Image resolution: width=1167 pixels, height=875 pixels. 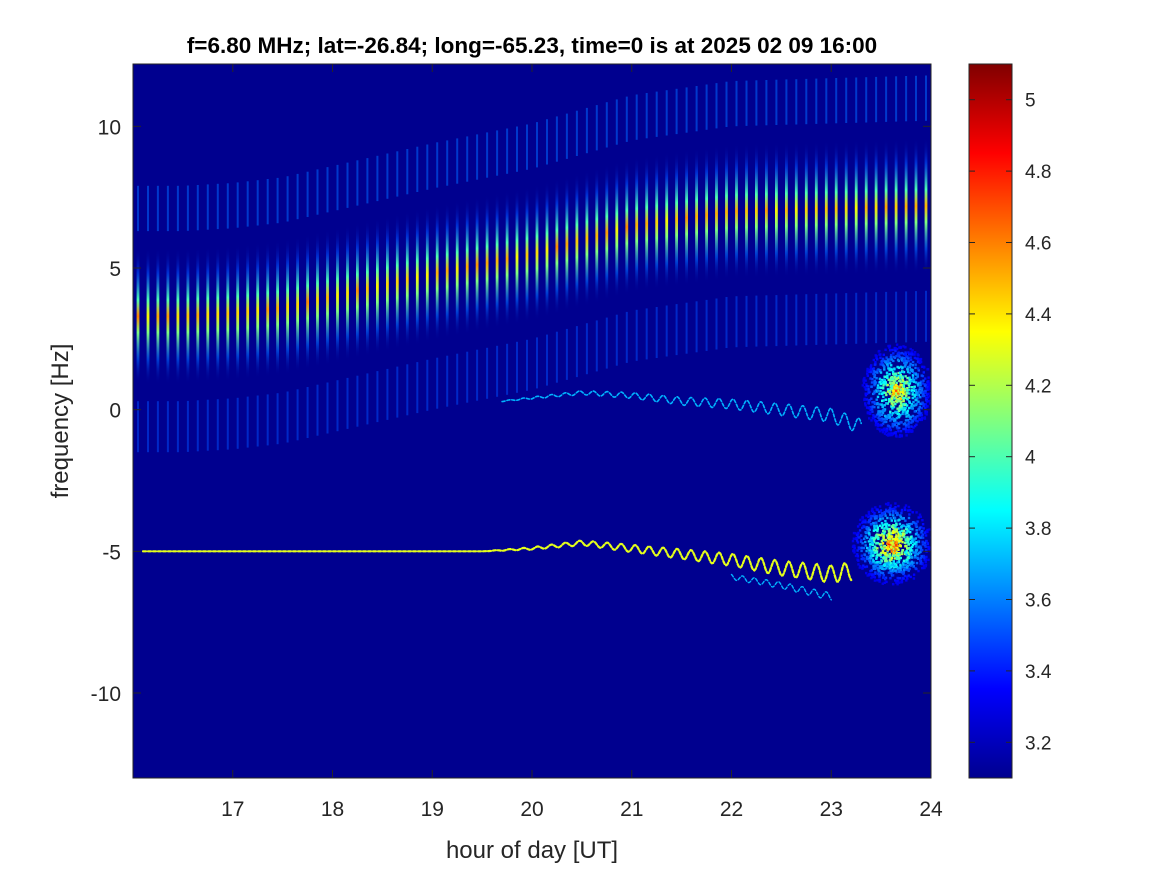 What do you see at coordinates (1030, 458) in the screenshot?
I see `colorbar-tick-label: 4` at bounding box center [1030, 458].